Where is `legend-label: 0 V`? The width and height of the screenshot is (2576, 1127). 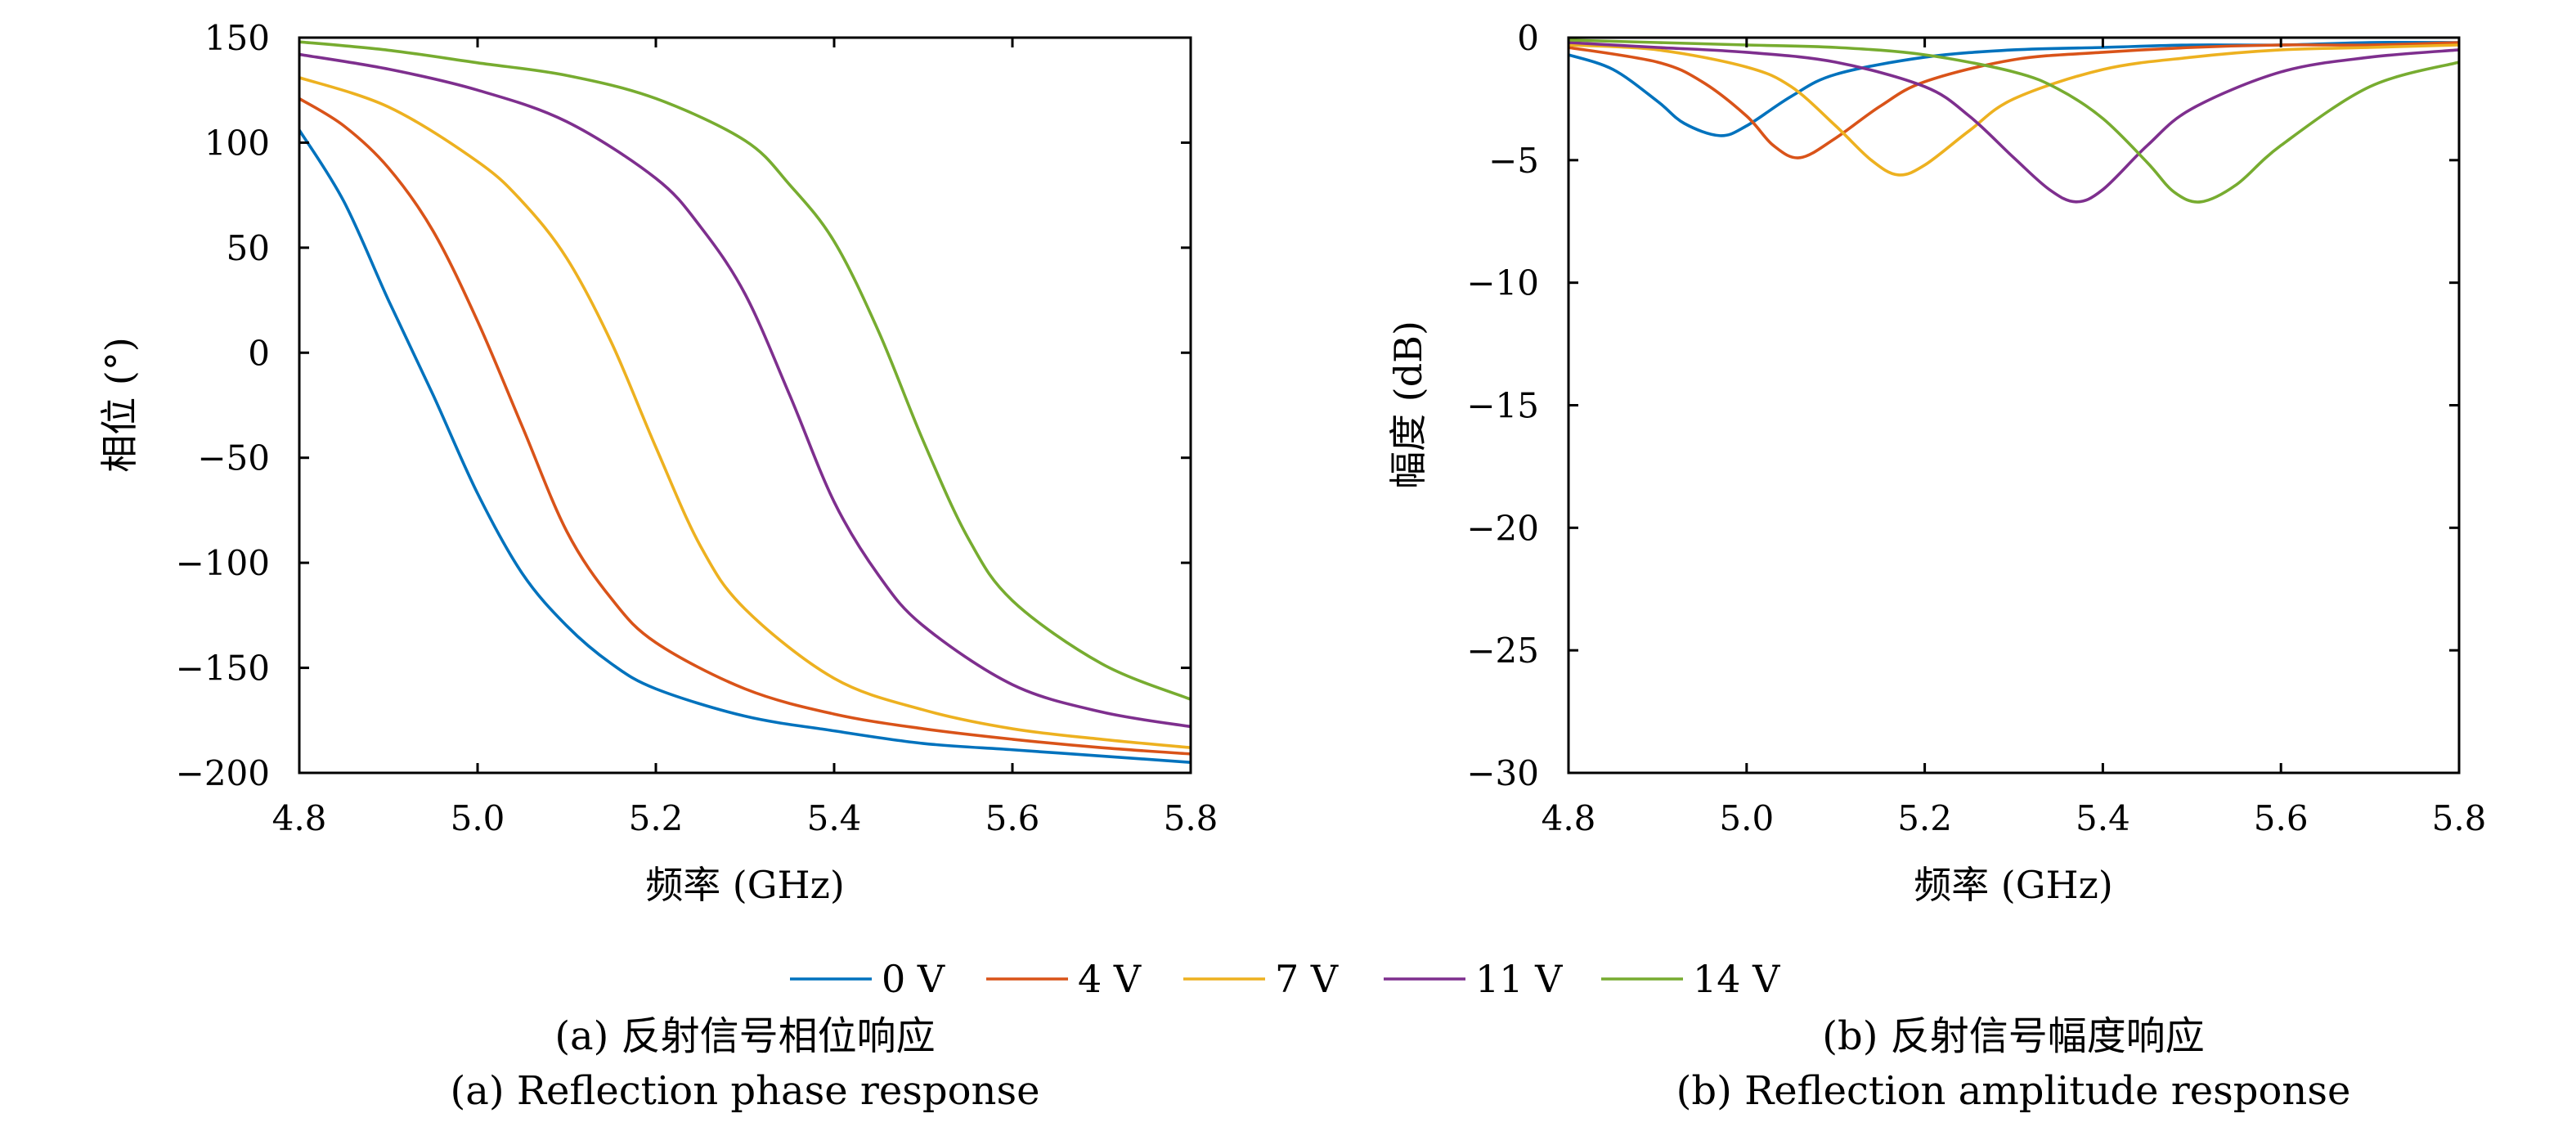 legend-label: 0 V is located at coordinates (913, 979).